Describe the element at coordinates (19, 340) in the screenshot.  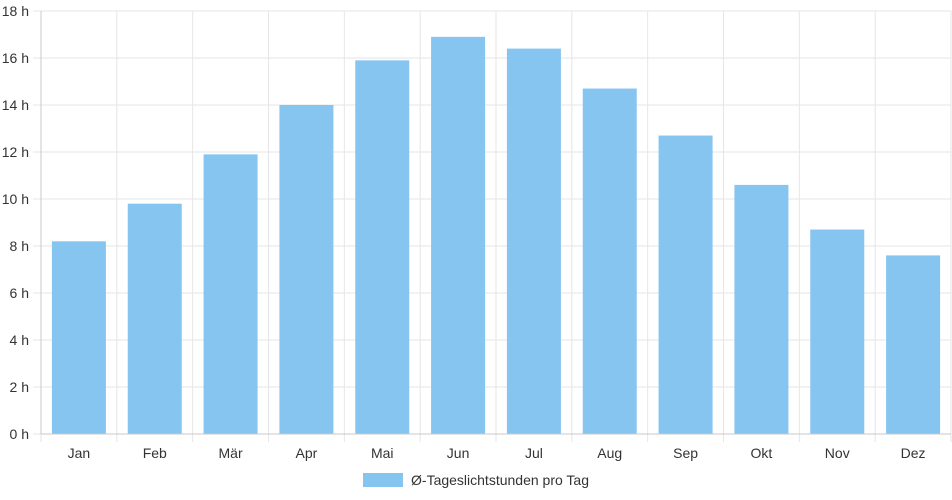
I see `y-tick-label: 4 h` at that location.